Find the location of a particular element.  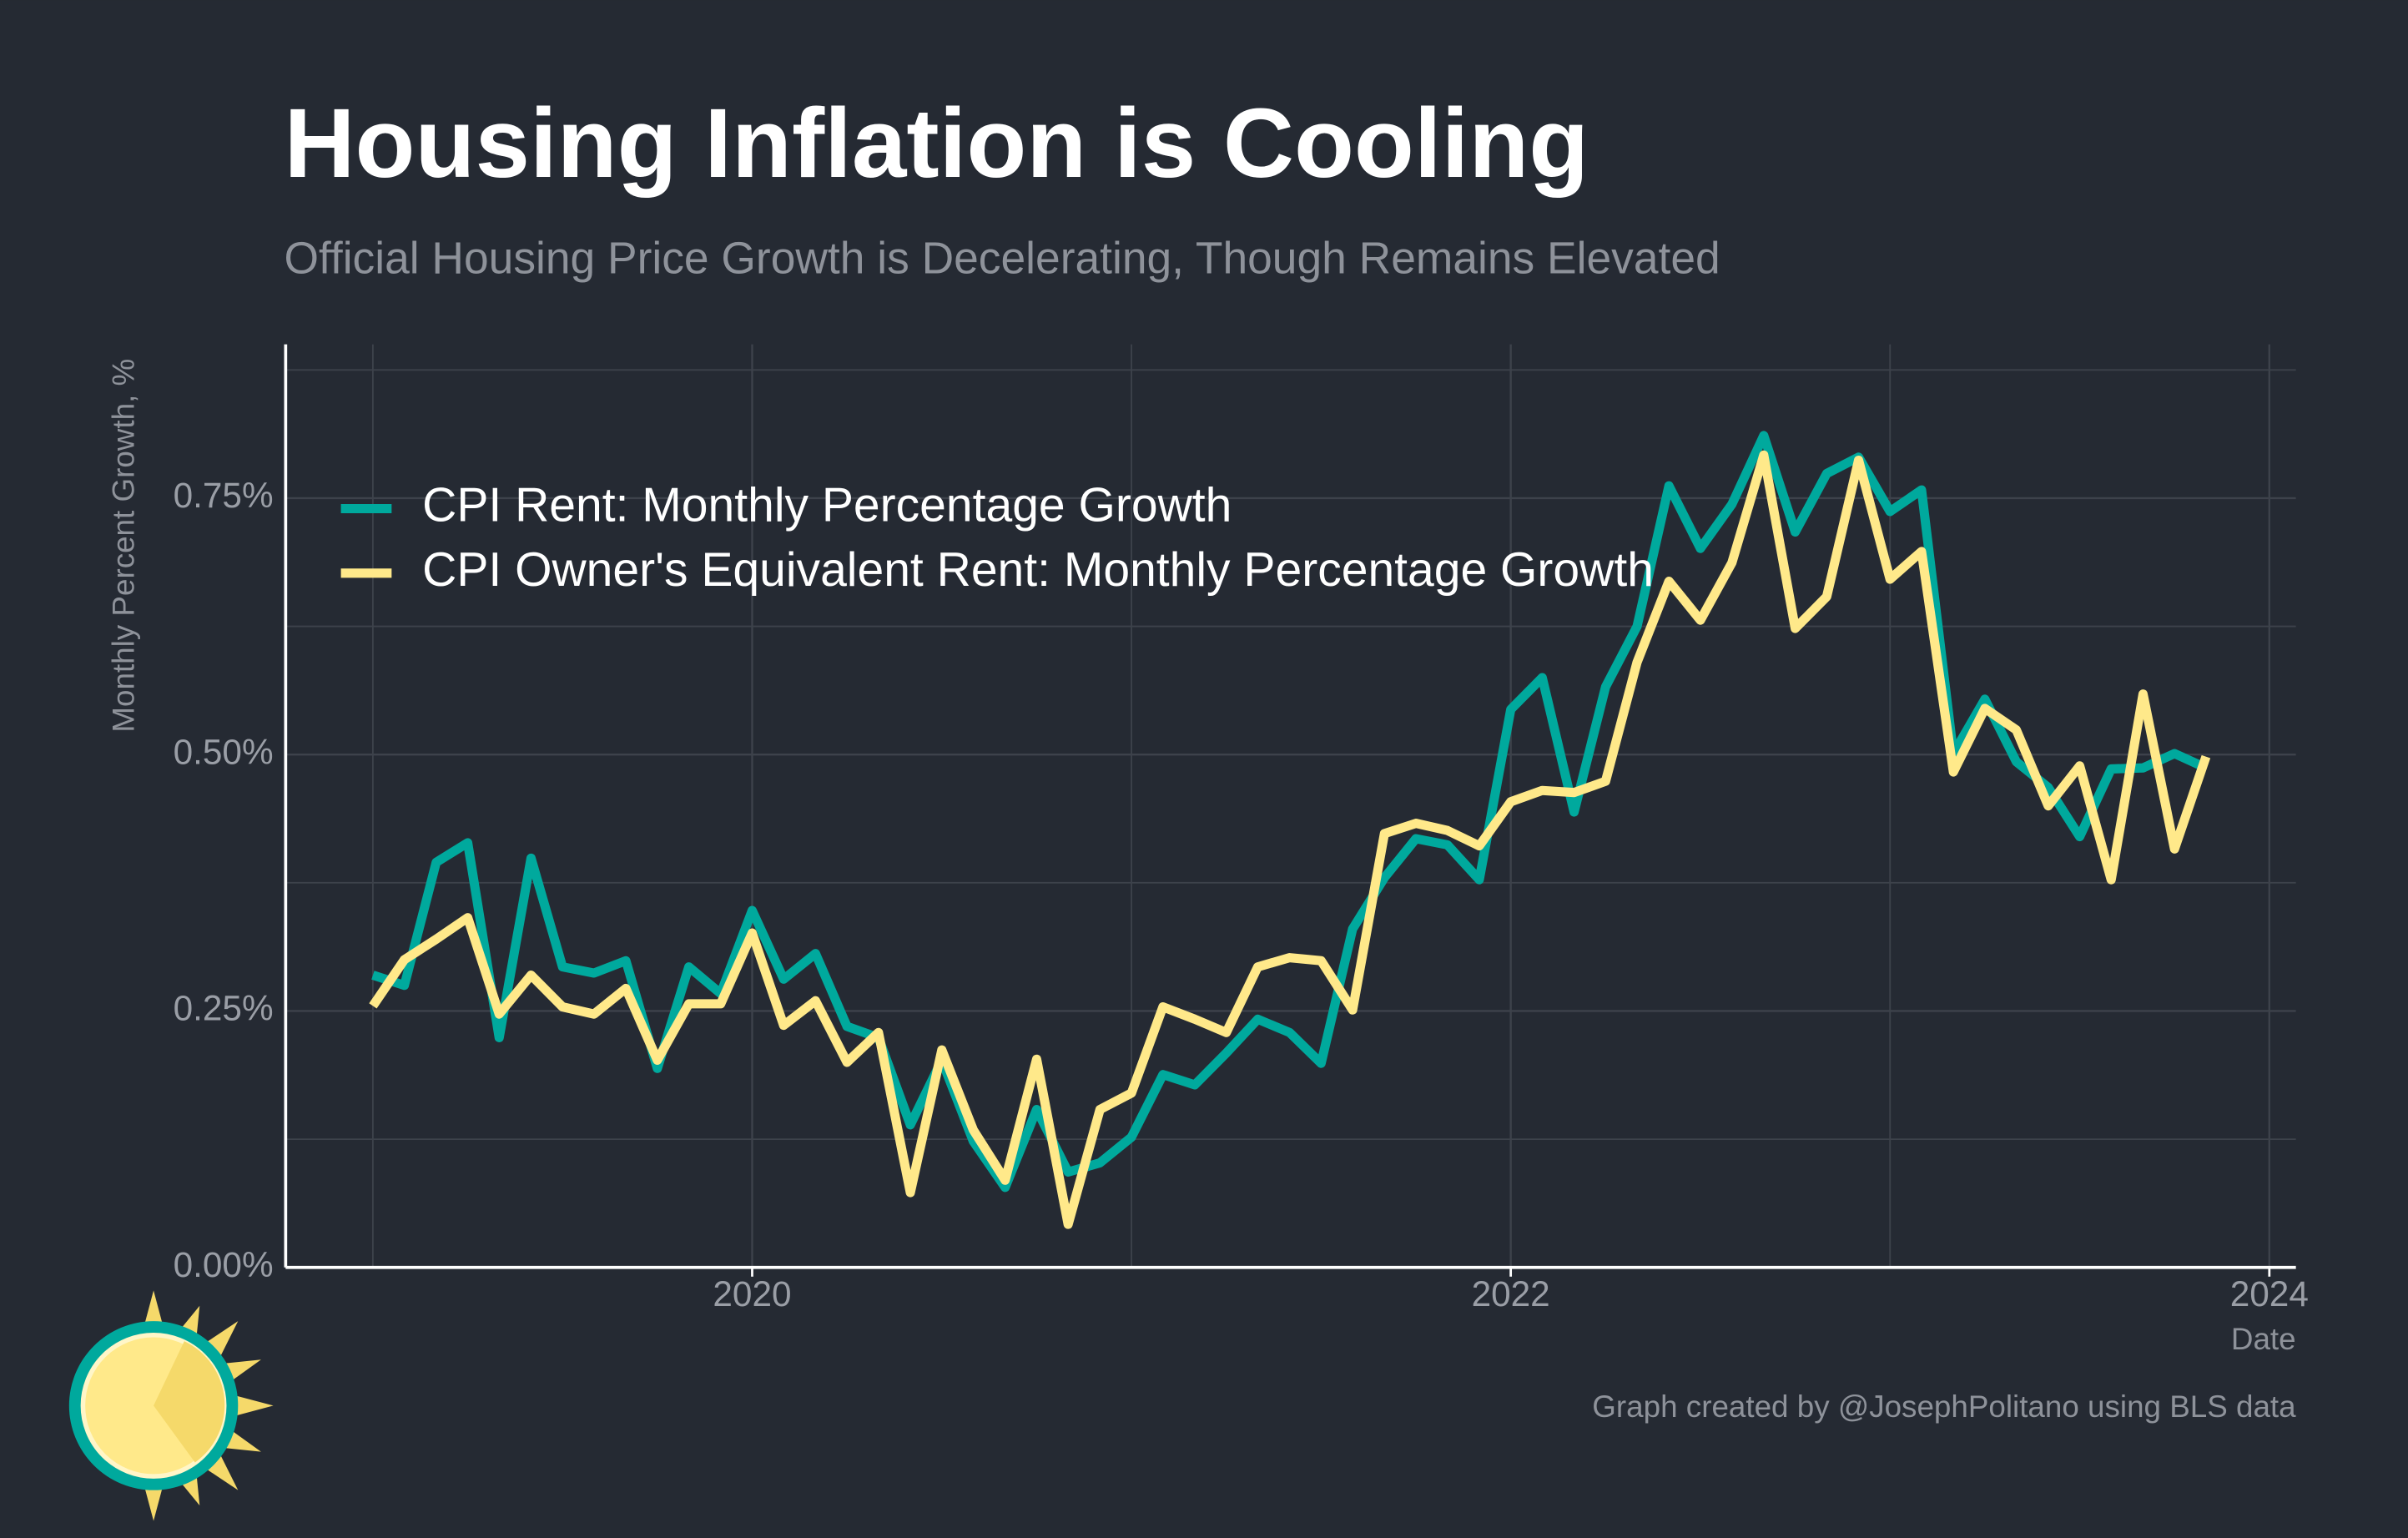

y-axis-label: Monthly Percent Growth, % is located at coordinates (124, 546).